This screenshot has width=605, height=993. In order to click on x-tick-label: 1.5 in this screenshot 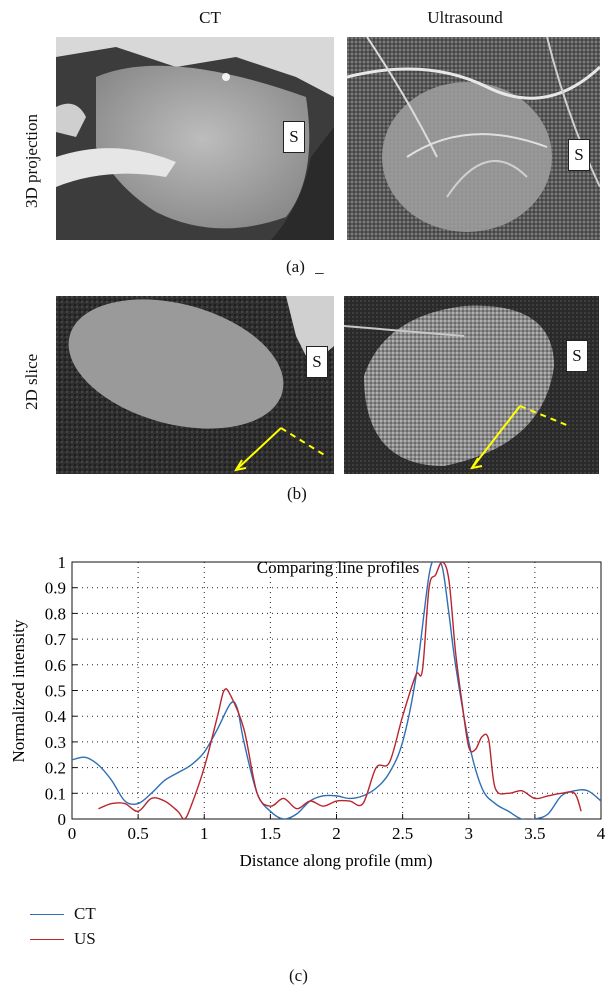, I will do `click(270, 833)`.